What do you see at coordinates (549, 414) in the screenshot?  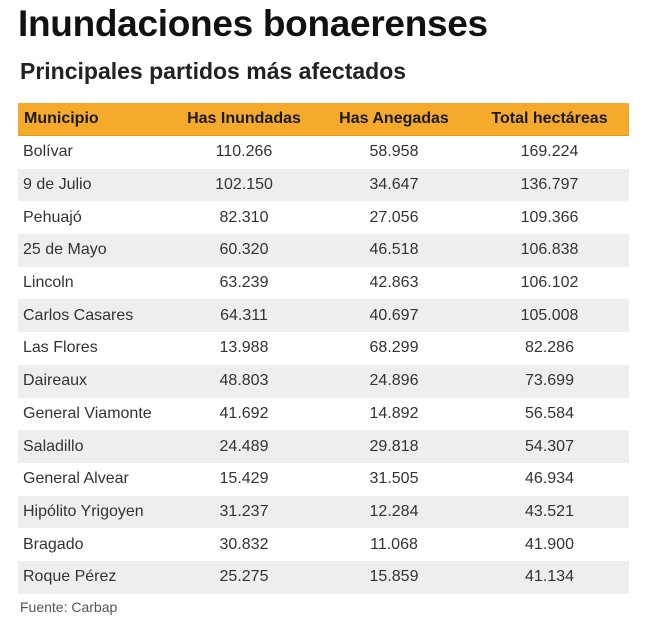 I see `cell-total-hectareas: 56.584` at bounding box center [549, 414].